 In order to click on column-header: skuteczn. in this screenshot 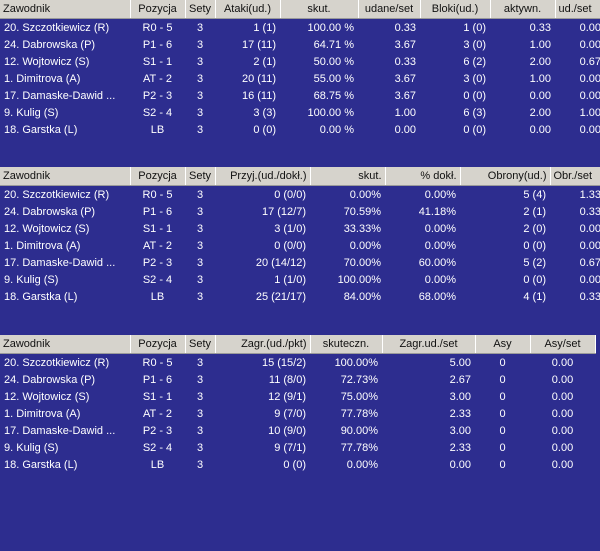, I will do `click(346, 344)`.